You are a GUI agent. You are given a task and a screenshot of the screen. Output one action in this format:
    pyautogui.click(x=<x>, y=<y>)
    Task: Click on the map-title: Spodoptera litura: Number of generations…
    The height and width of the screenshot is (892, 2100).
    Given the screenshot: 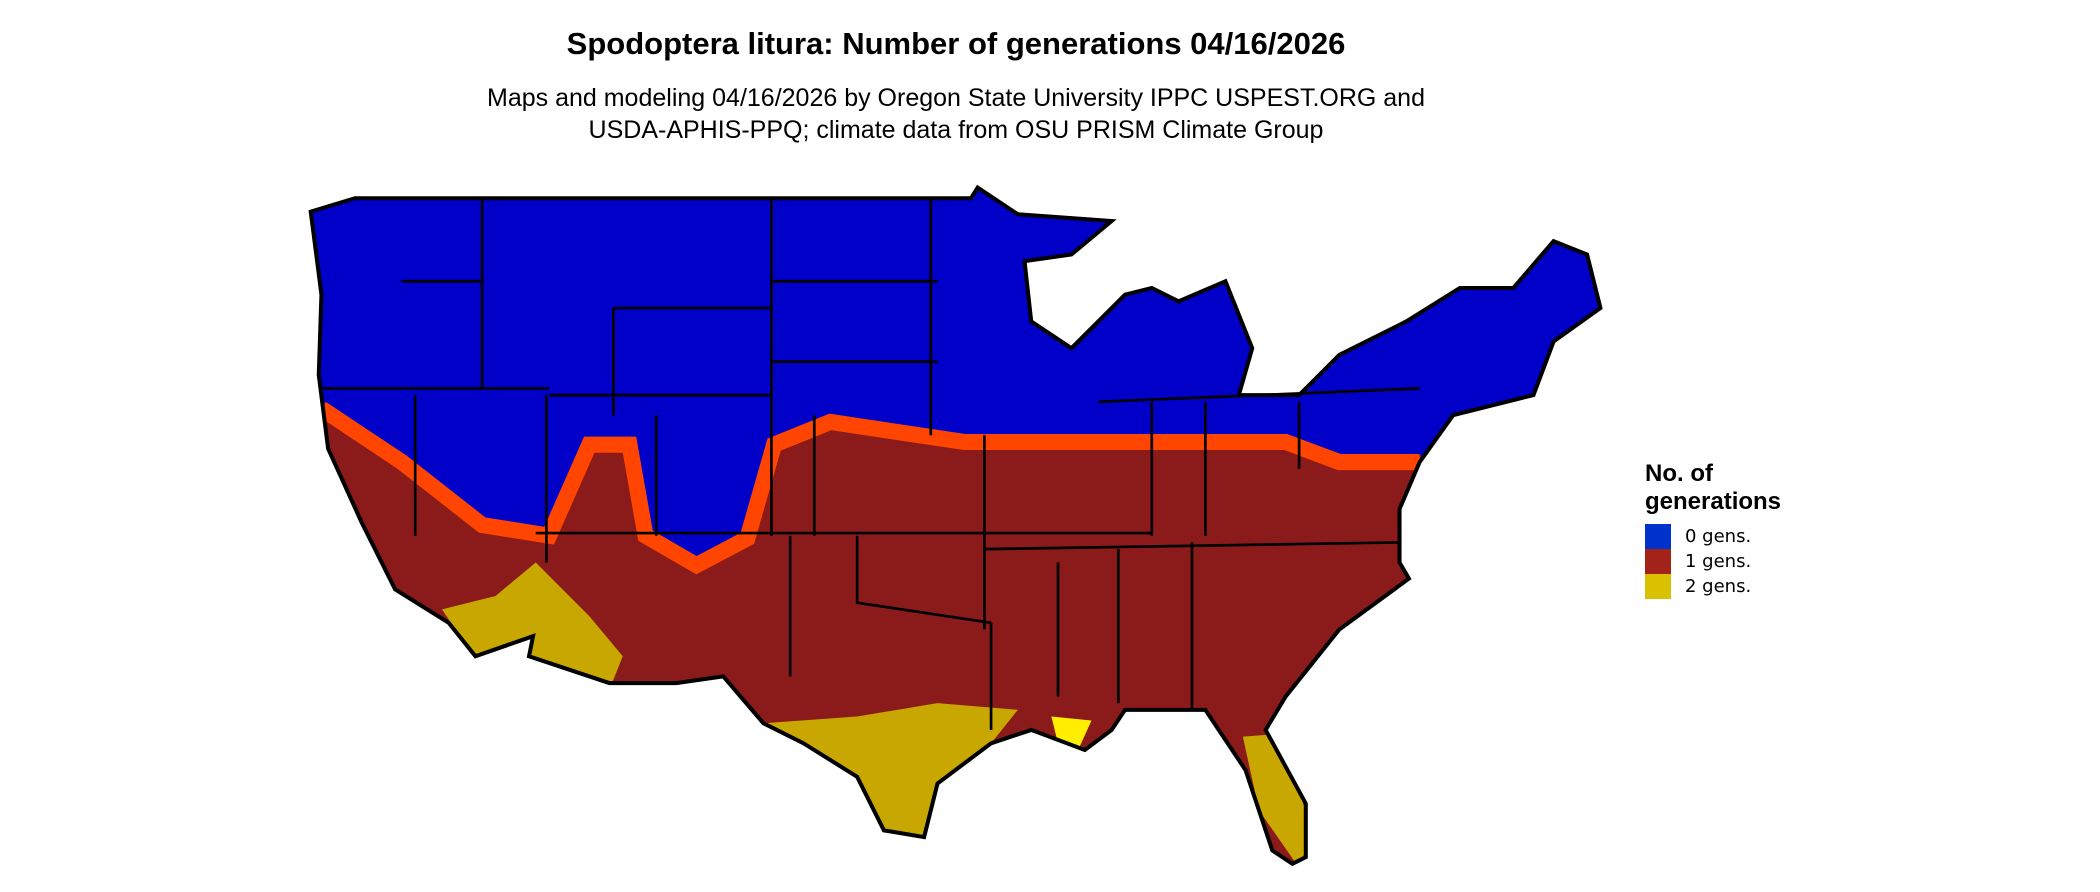 What is the action you would take?
    pyautogui.click(x=956, y=43)
    